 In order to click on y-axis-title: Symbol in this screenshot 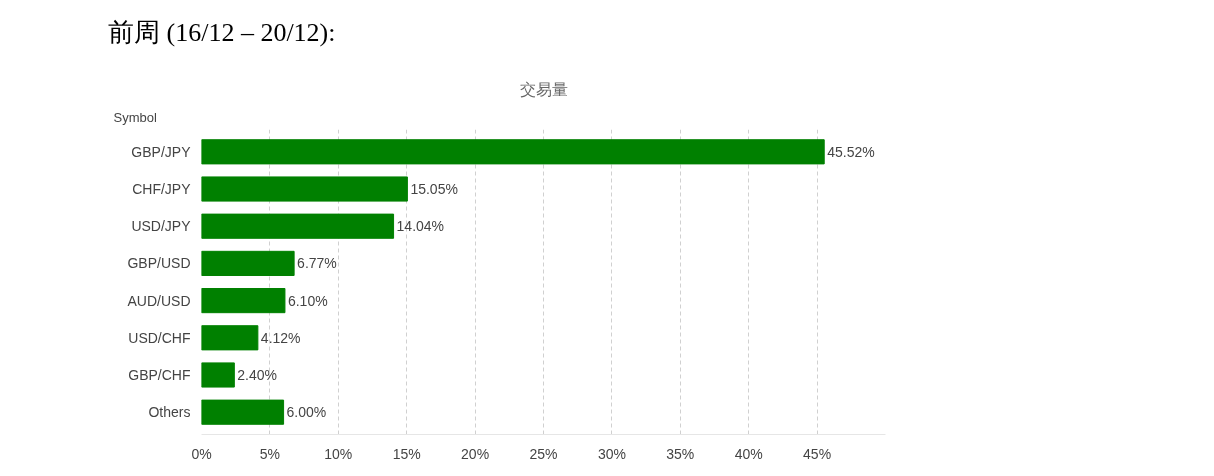, I will do `click(135, 117)`.